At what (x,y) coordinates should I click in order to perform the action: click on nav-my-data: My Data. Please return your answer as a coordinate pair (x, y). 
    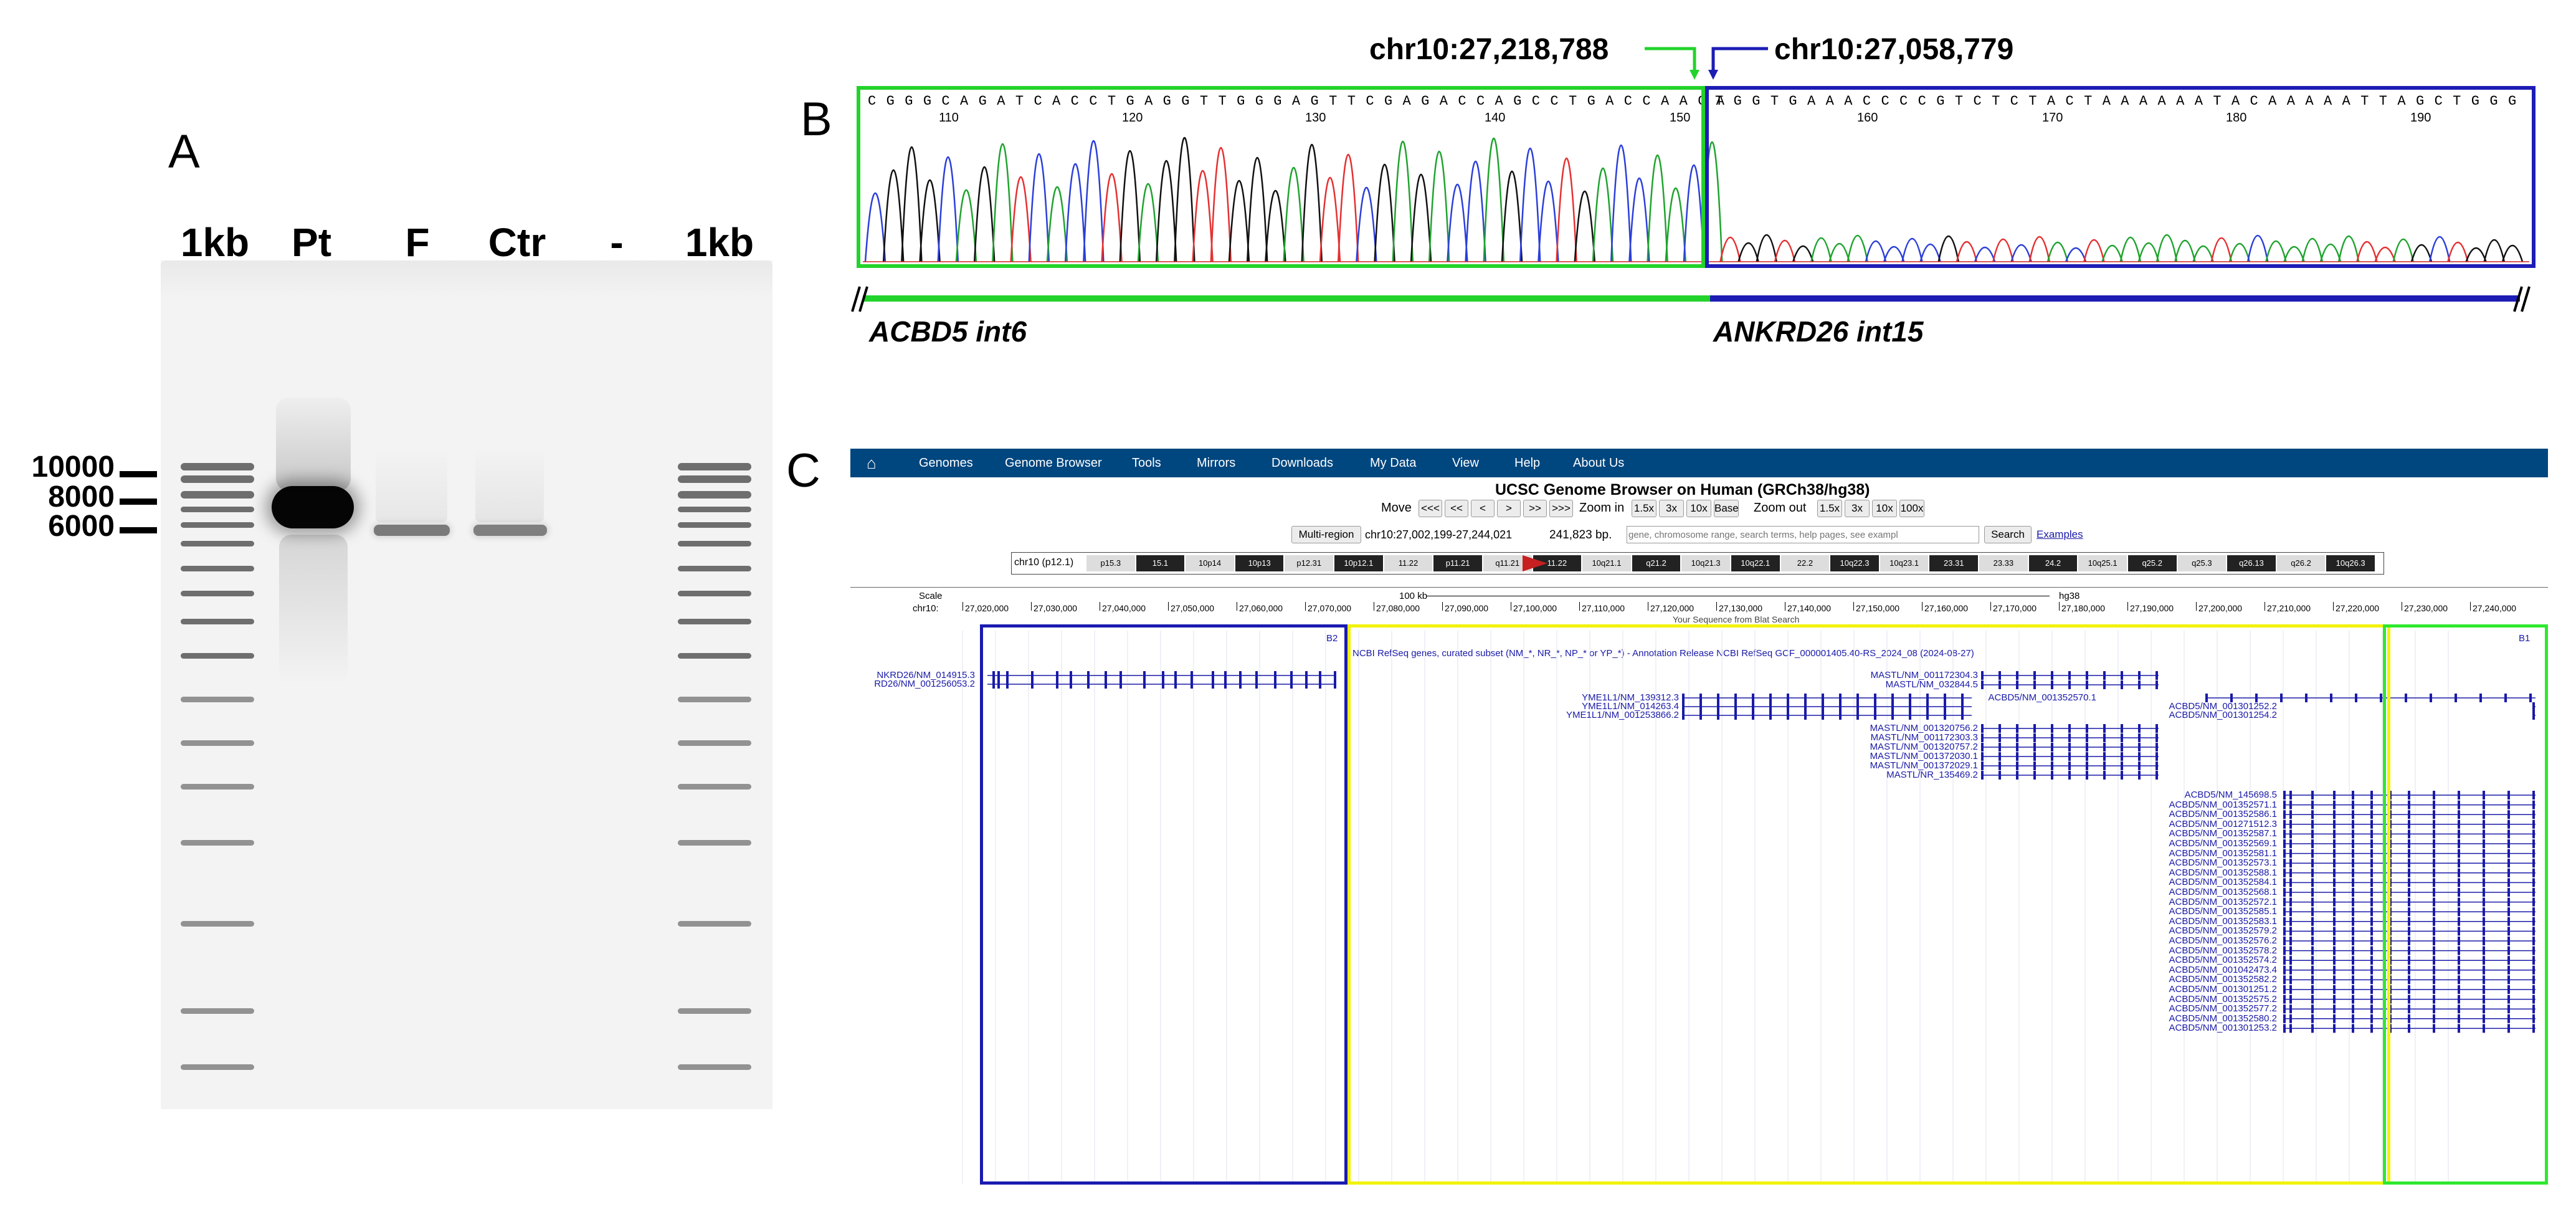
    Looking at the image, I should click on (1393, 463).